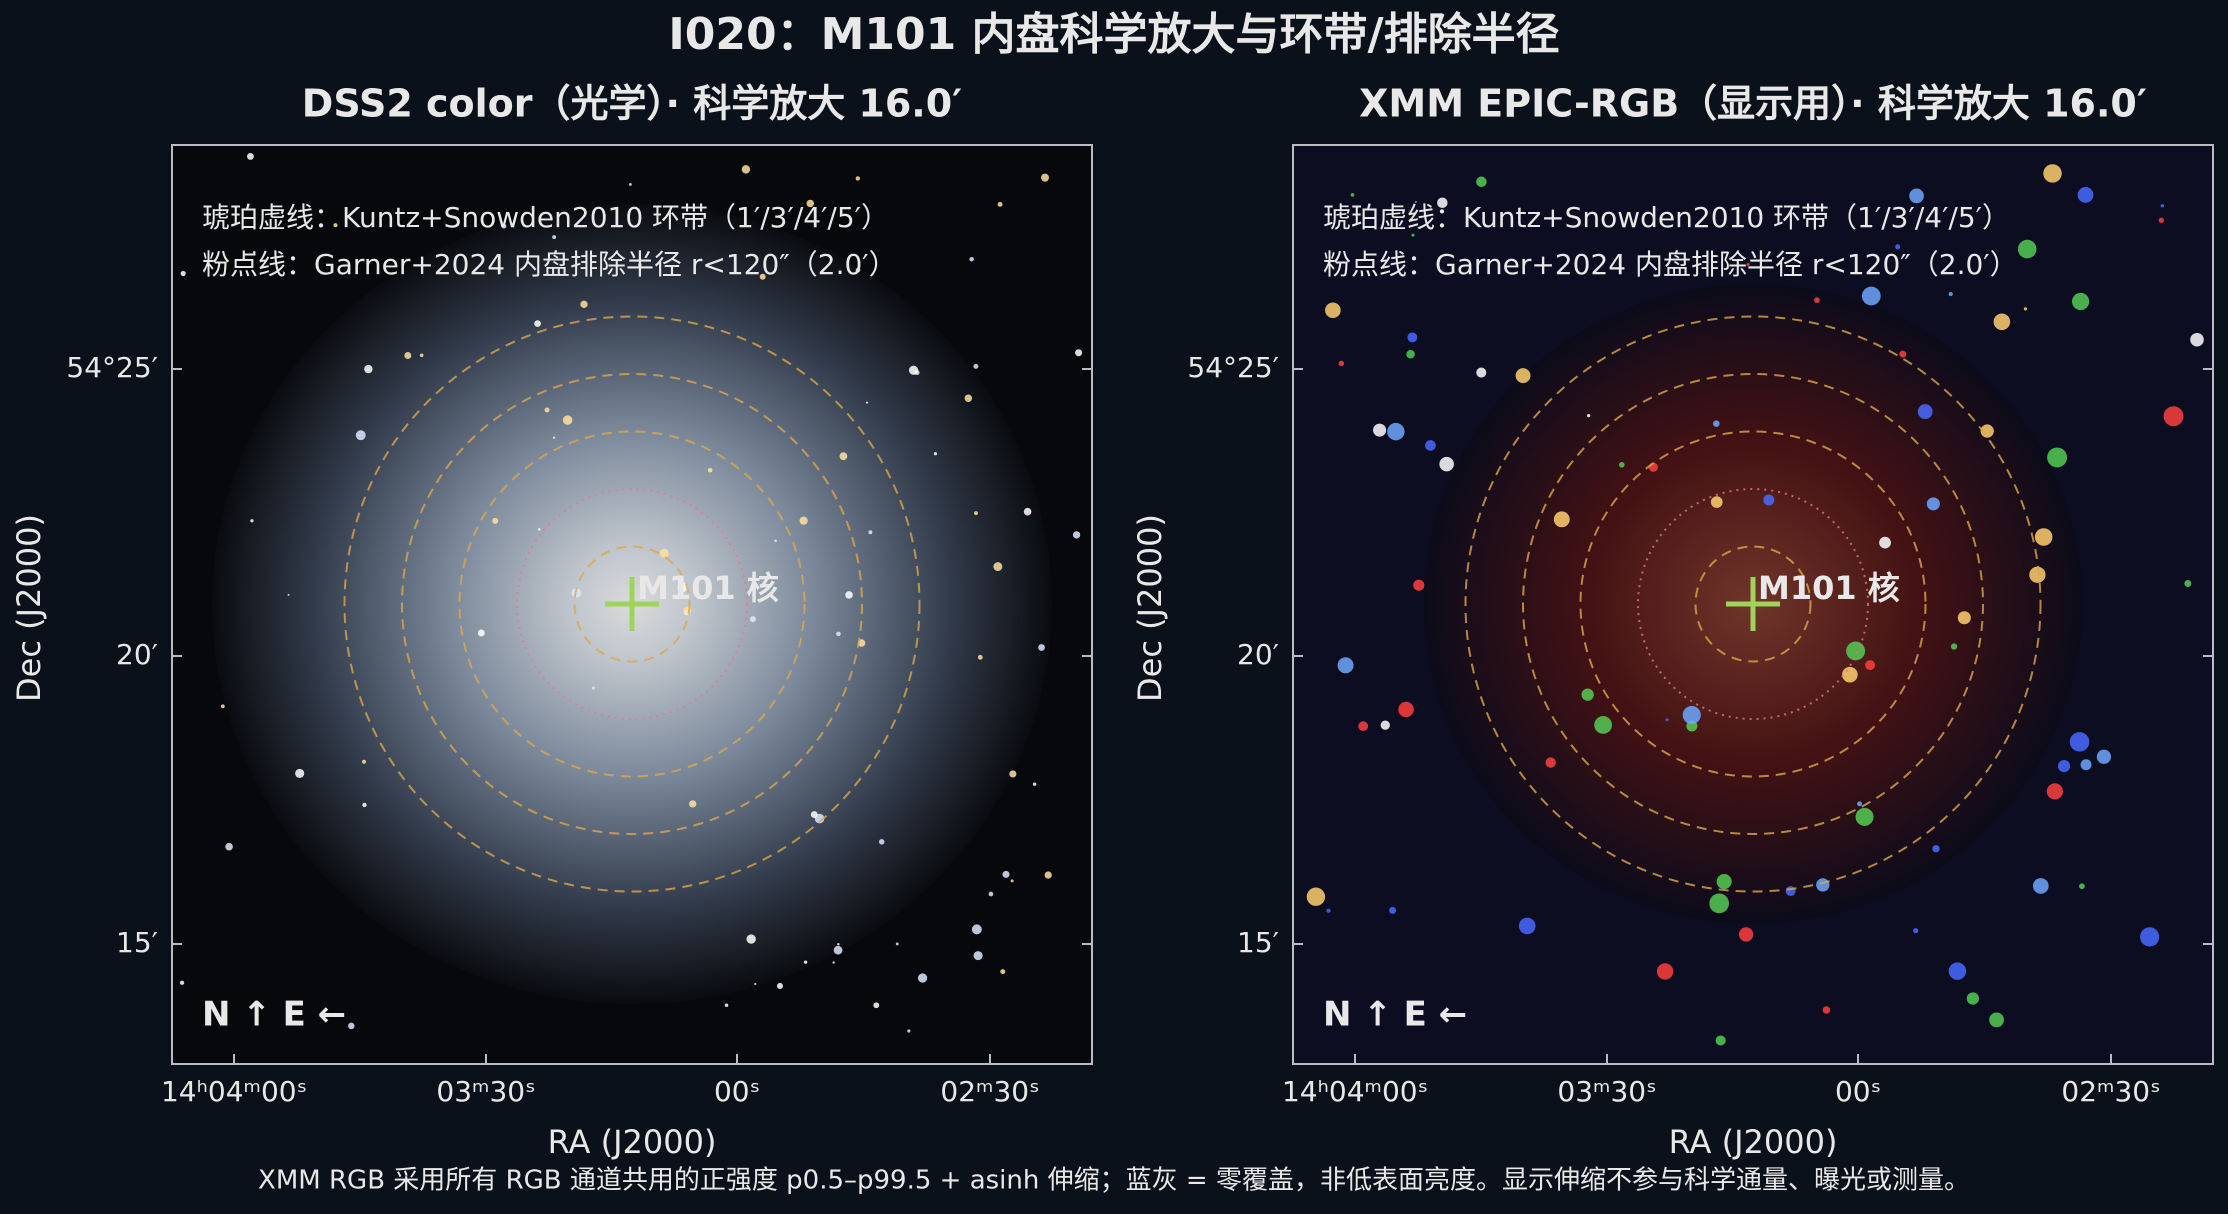 The width and height of the screenshot is (2228, 1214). Describe the element at coordinates (632, 104) in the screenshot. I see `panel-title: DSS2 color（光学）· 科学放大 16.0′` at that location.